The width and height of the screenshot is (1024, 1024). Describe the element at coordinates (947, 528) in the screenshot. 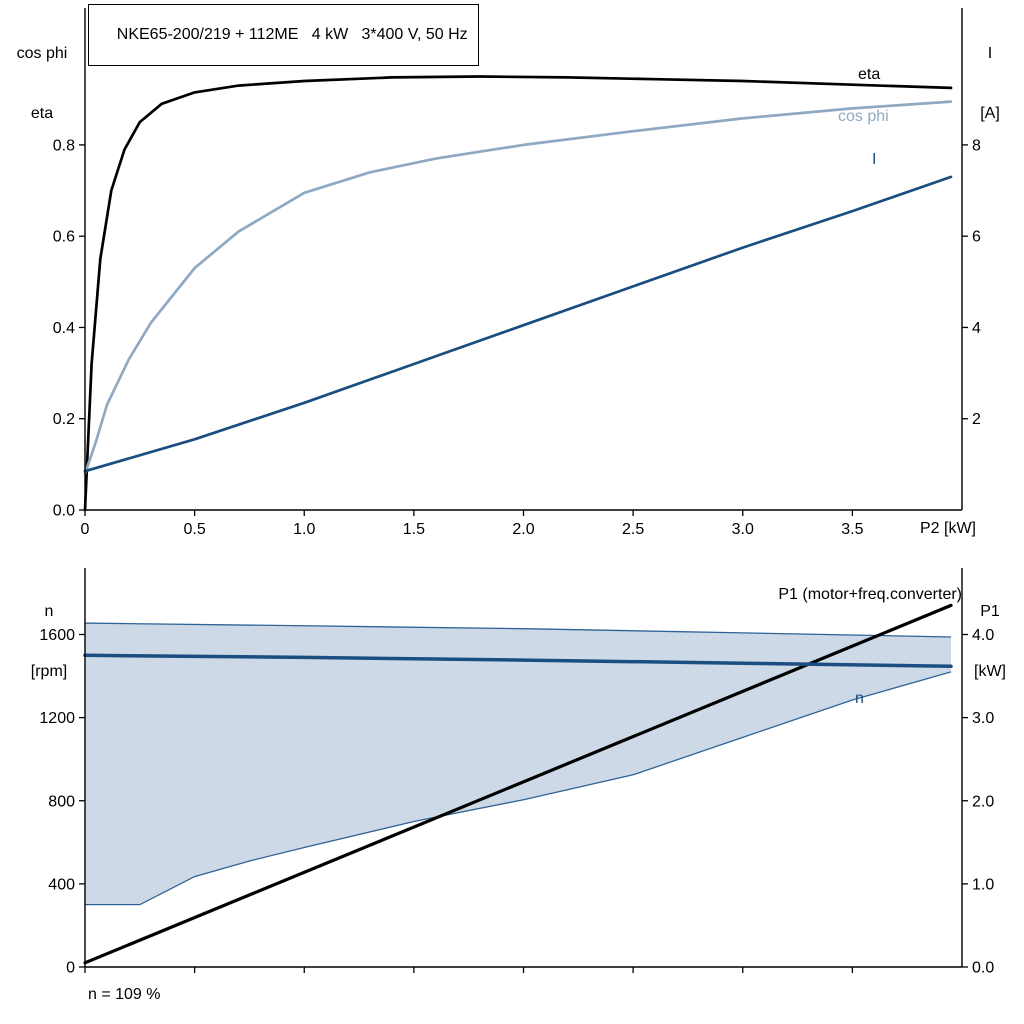

I see `x-axis-label: P2 [kW]` at that location.